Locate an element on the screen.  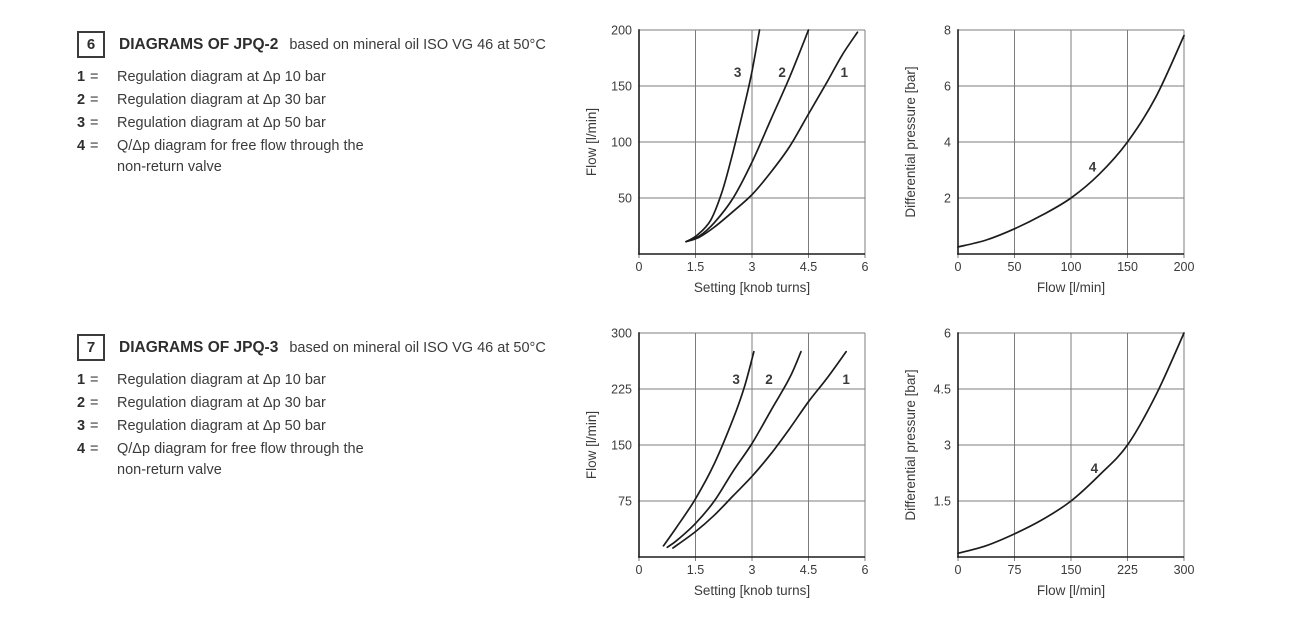
y-axis-title: Differential pressure [bar] is located at coordinates (910, 444).